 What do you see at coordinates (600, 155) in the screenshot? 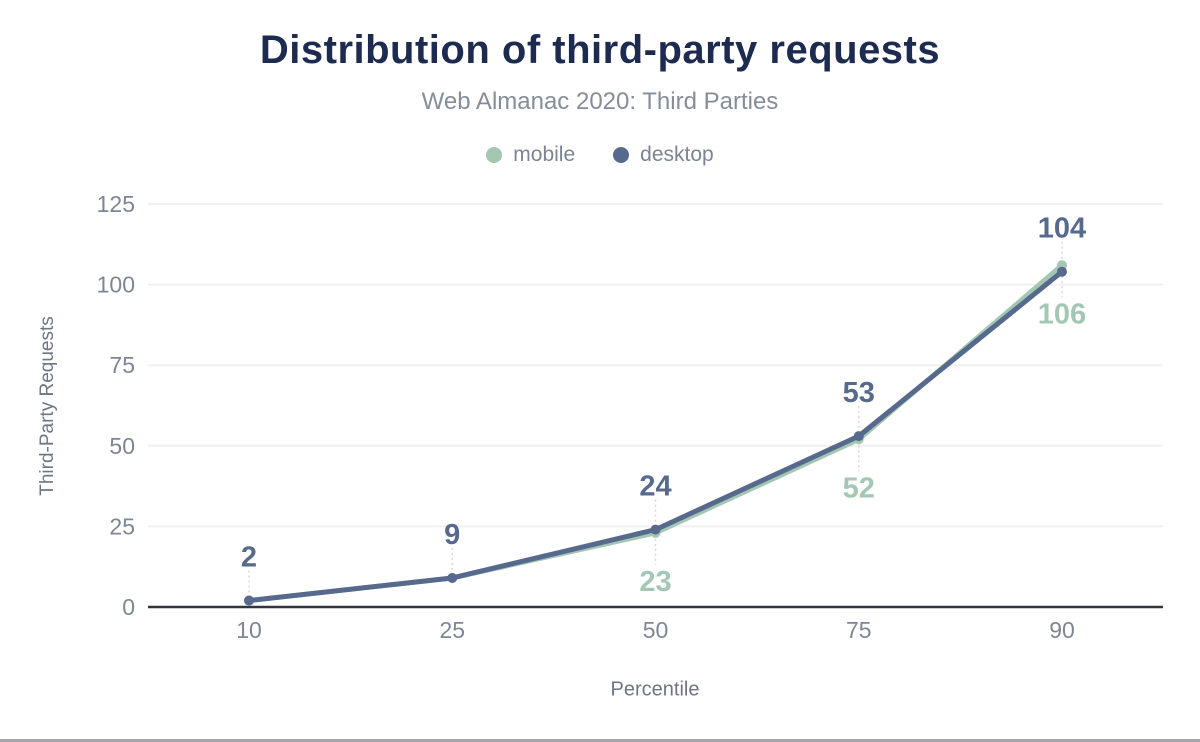
I see `legend: mobile desktop` at bounding box center [600, 155].